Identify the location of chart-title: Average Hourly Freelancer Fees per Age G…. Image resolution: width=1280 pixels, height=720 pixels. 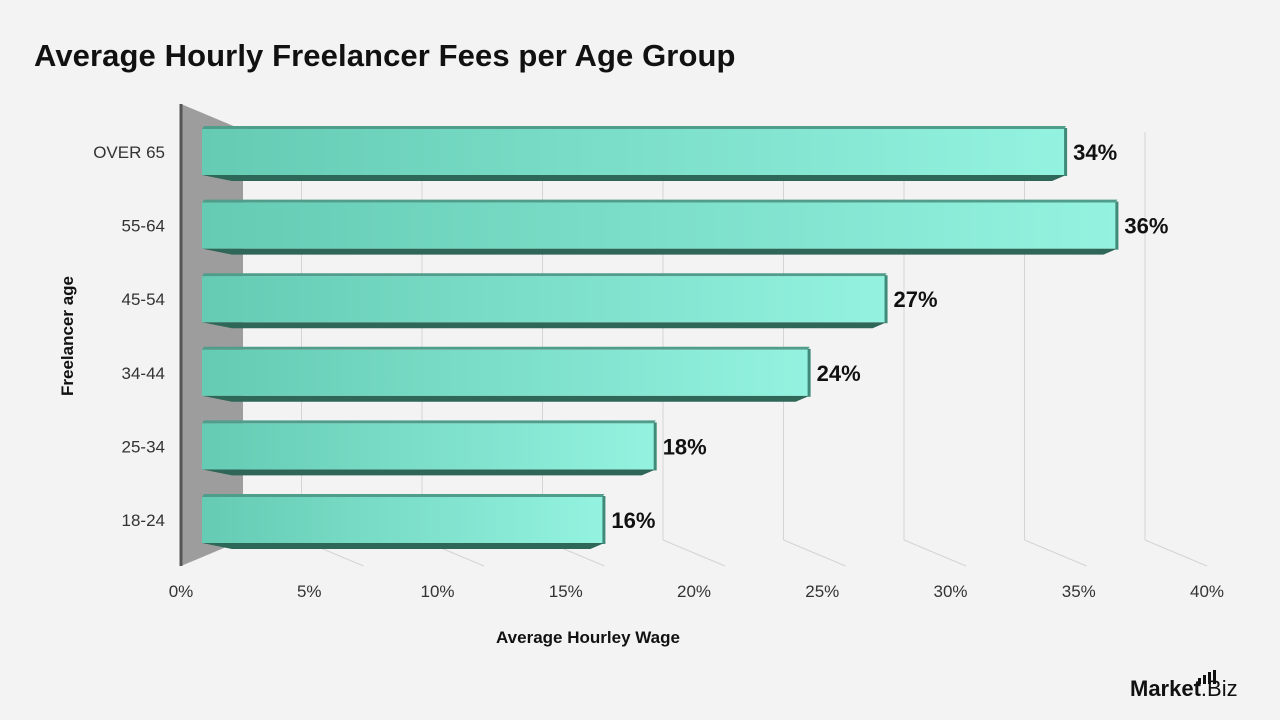
(385, 55).